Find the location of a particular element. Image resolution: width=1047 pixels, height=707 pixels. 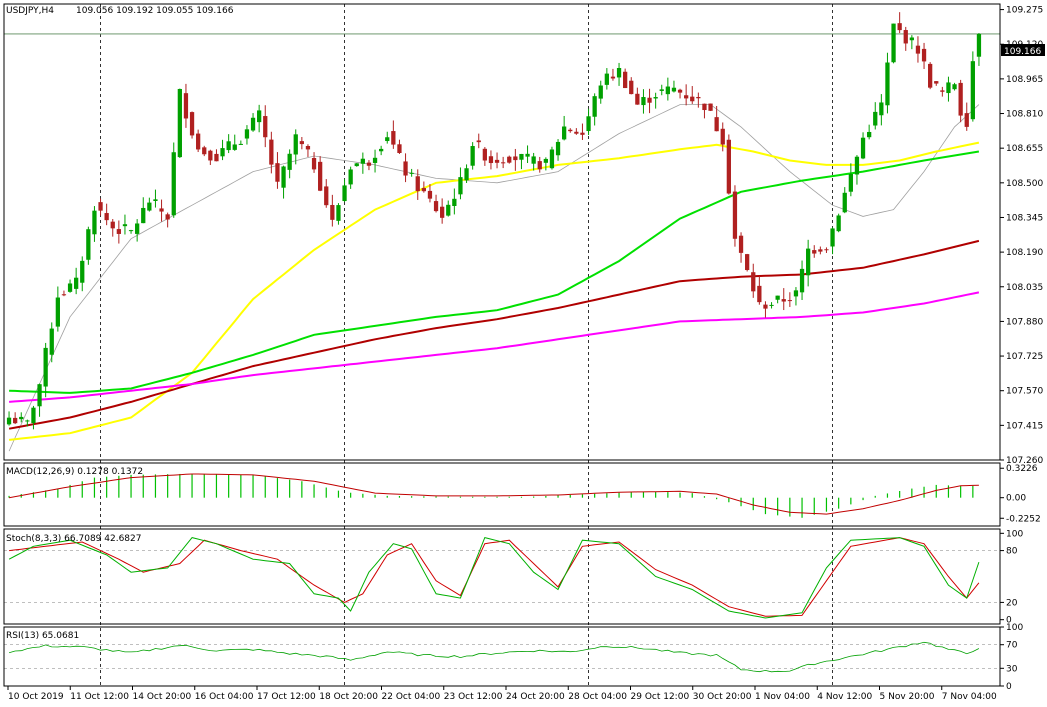

rsi-tick-label: 0 is located at coordinates (1009, 687).